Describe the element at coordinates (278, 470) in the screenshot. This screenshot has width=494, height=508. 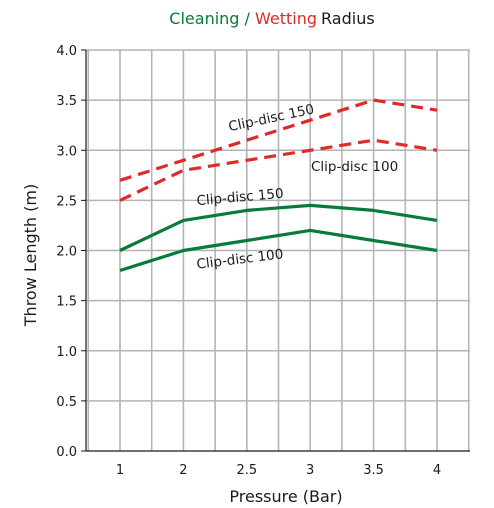
I see `x-tick-labels: 1 2 2.5 3 3.5 4` at that location.